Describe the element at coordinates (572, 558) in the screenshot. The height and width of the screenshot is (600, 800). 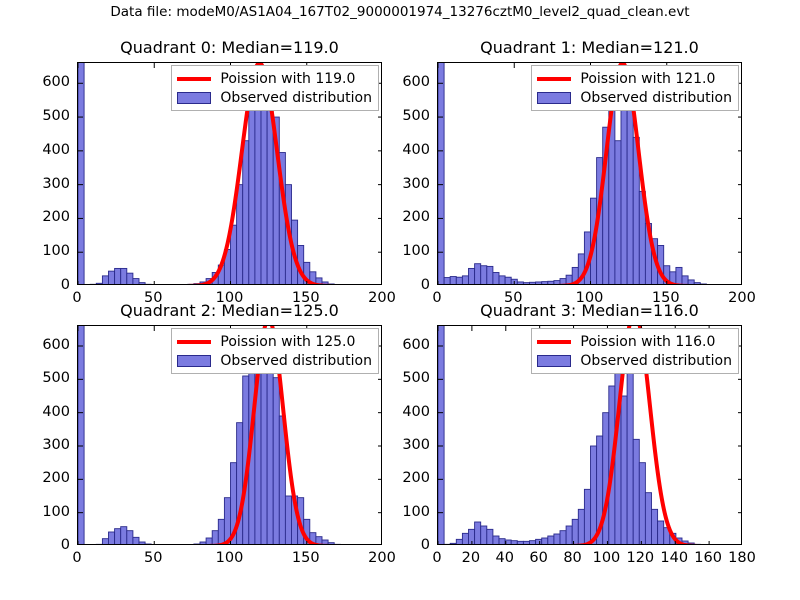
I see `quadrant-3-xtick-label: 80` at that location.